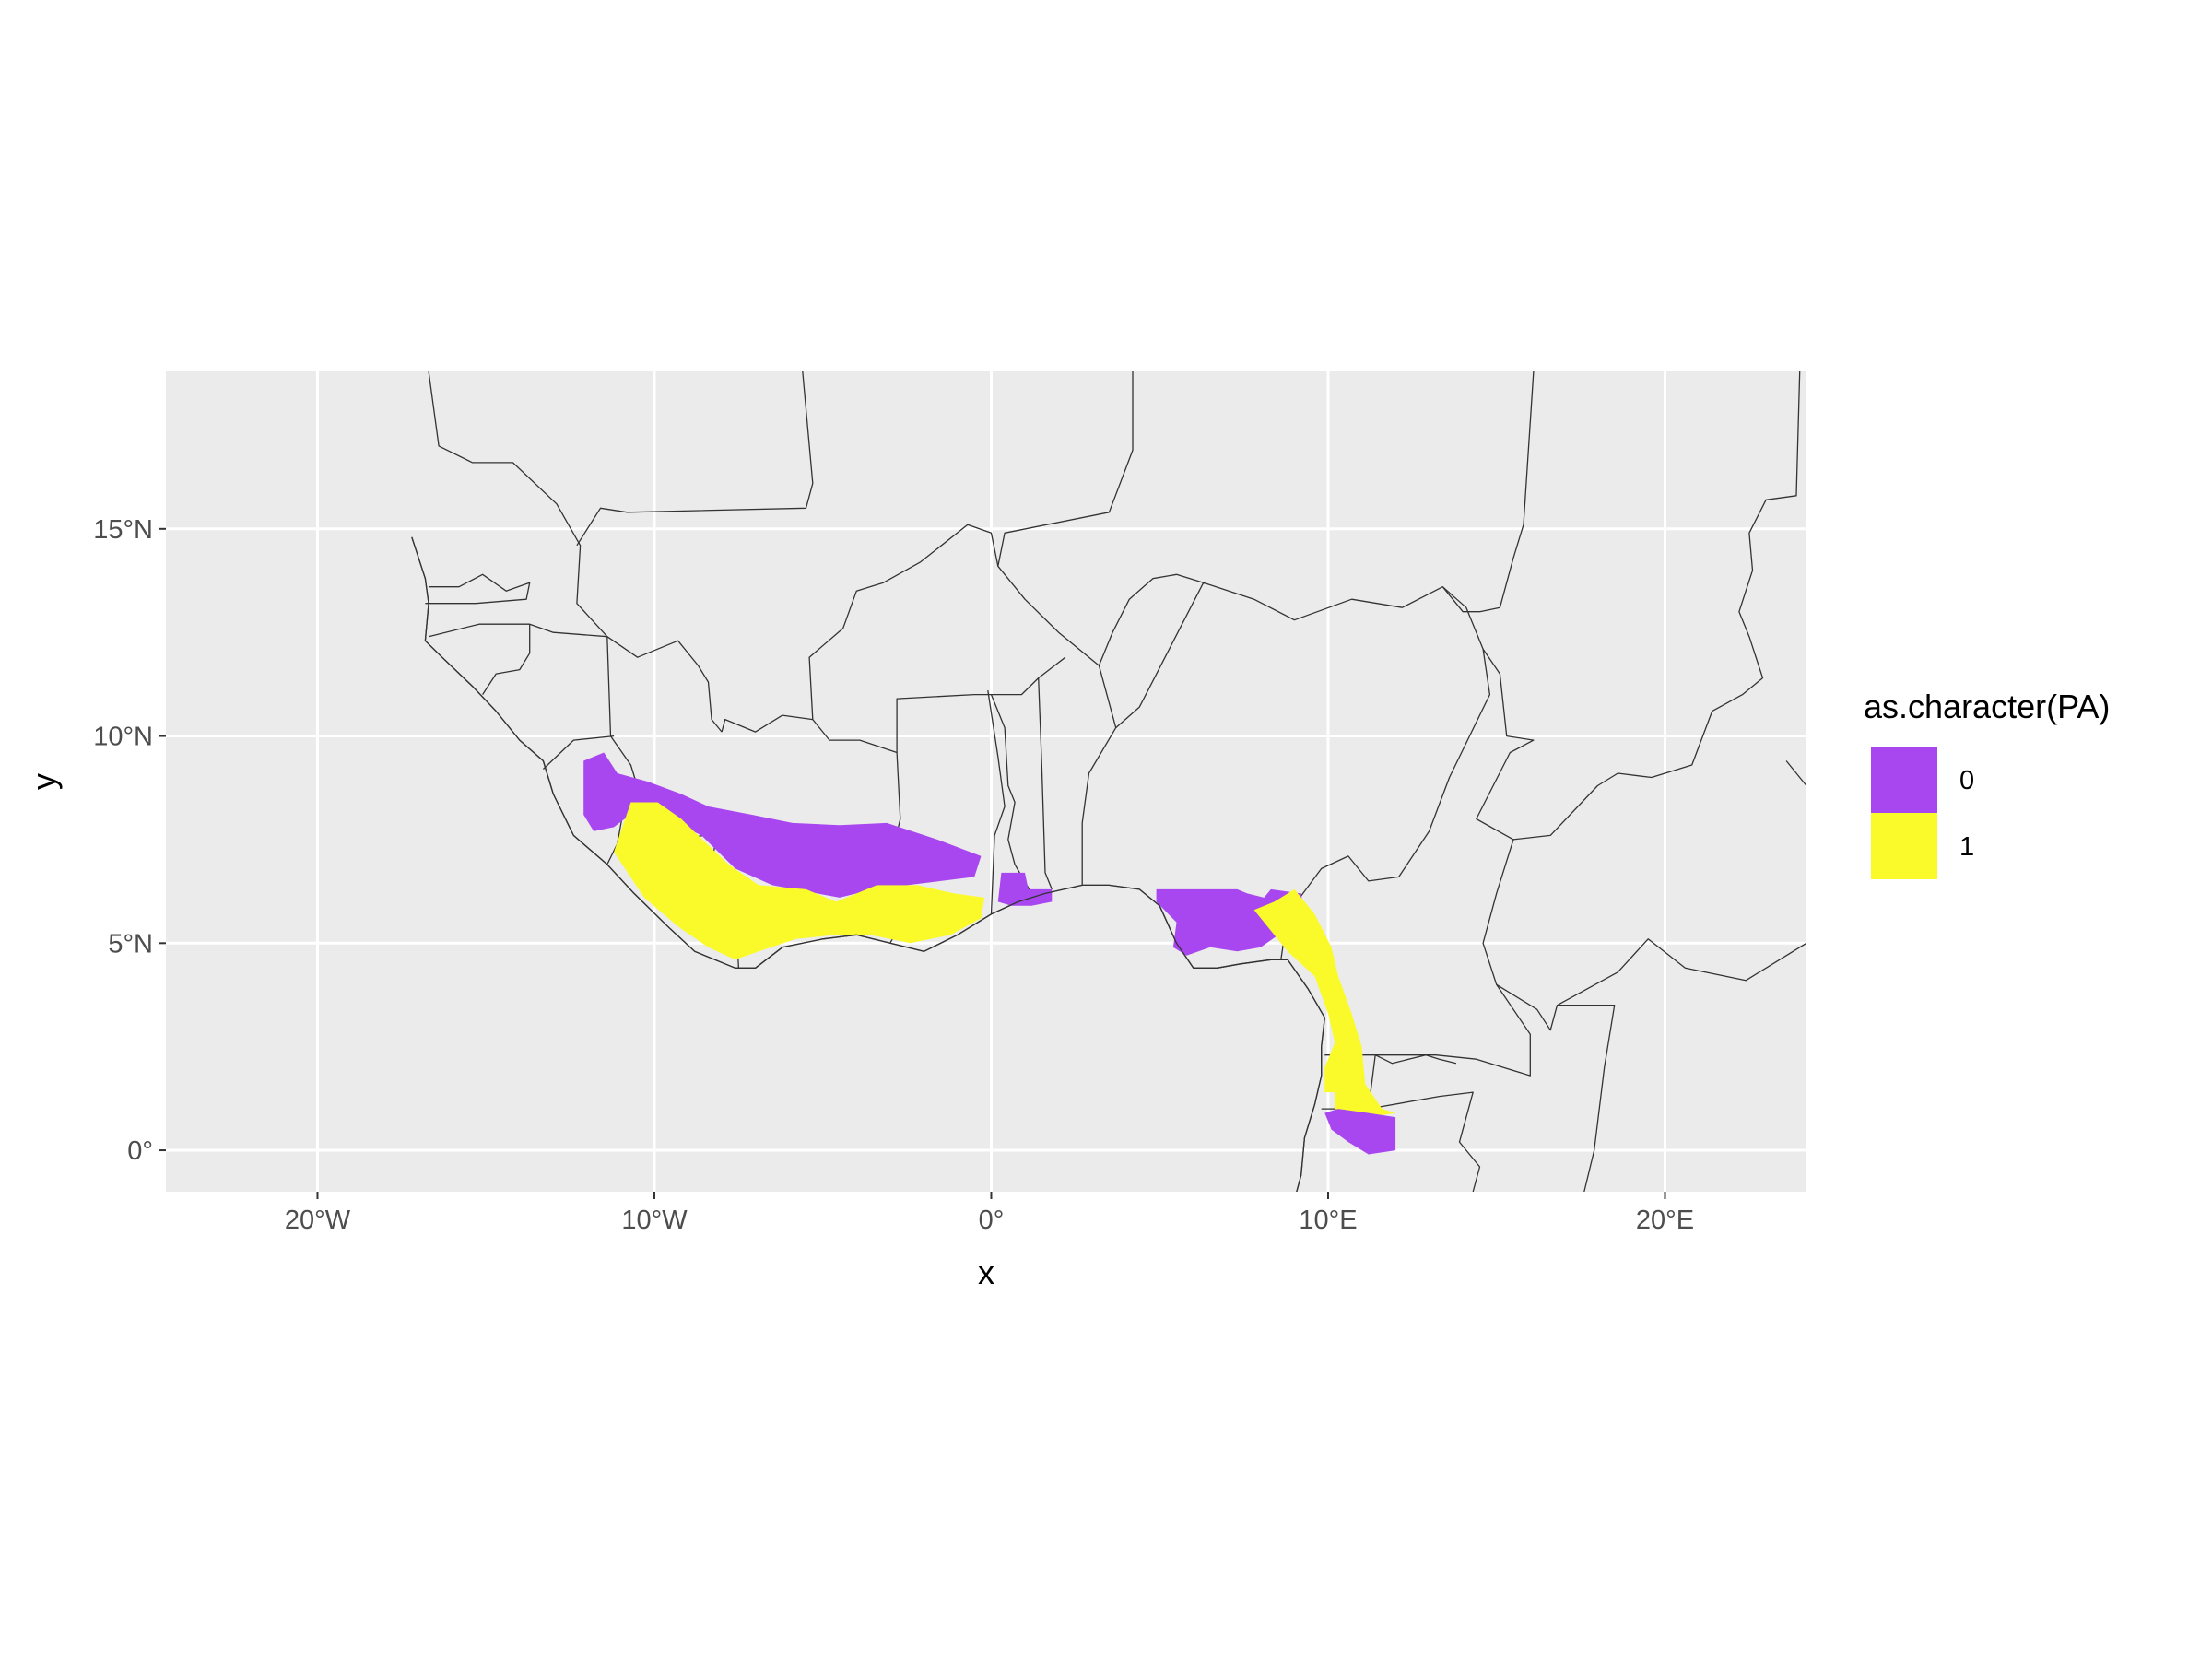 The width and height of the screenshot is (2212, 1659). Describe the element at coordinates (123, 737) in the screenshot. I see `y-tick-label-2: 10°N` at that location.